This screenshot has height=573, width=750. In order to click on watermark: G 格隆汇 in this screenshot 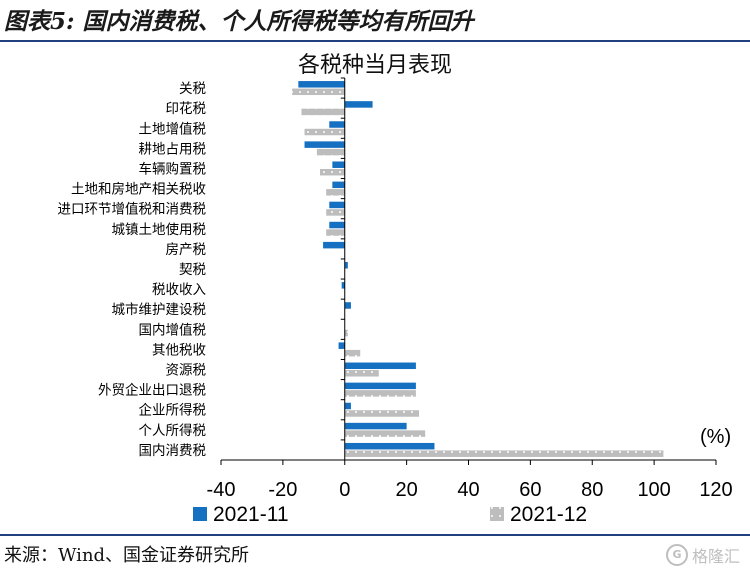, I will do `click(702, 555)`.